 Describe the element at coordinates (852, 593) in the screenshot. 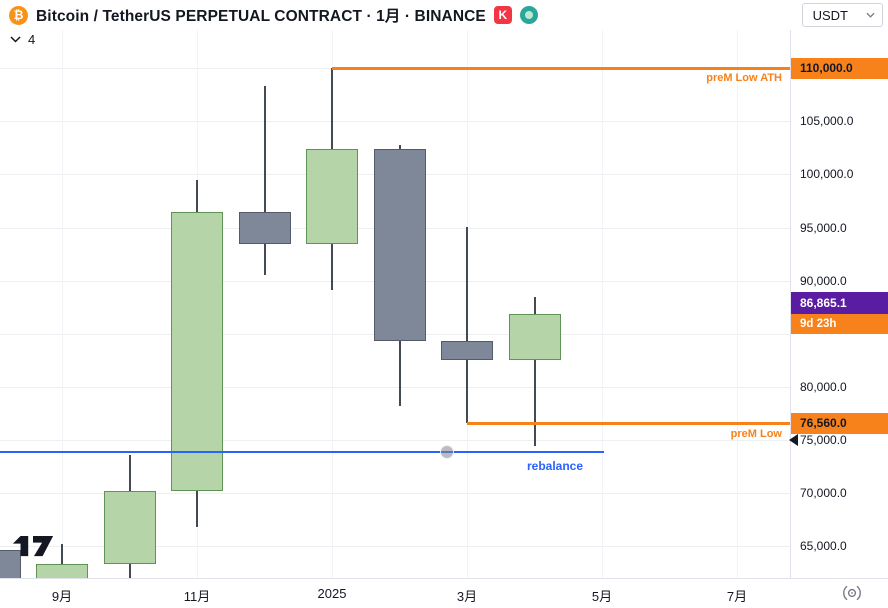

I see `axis-settings-icon` at that location.